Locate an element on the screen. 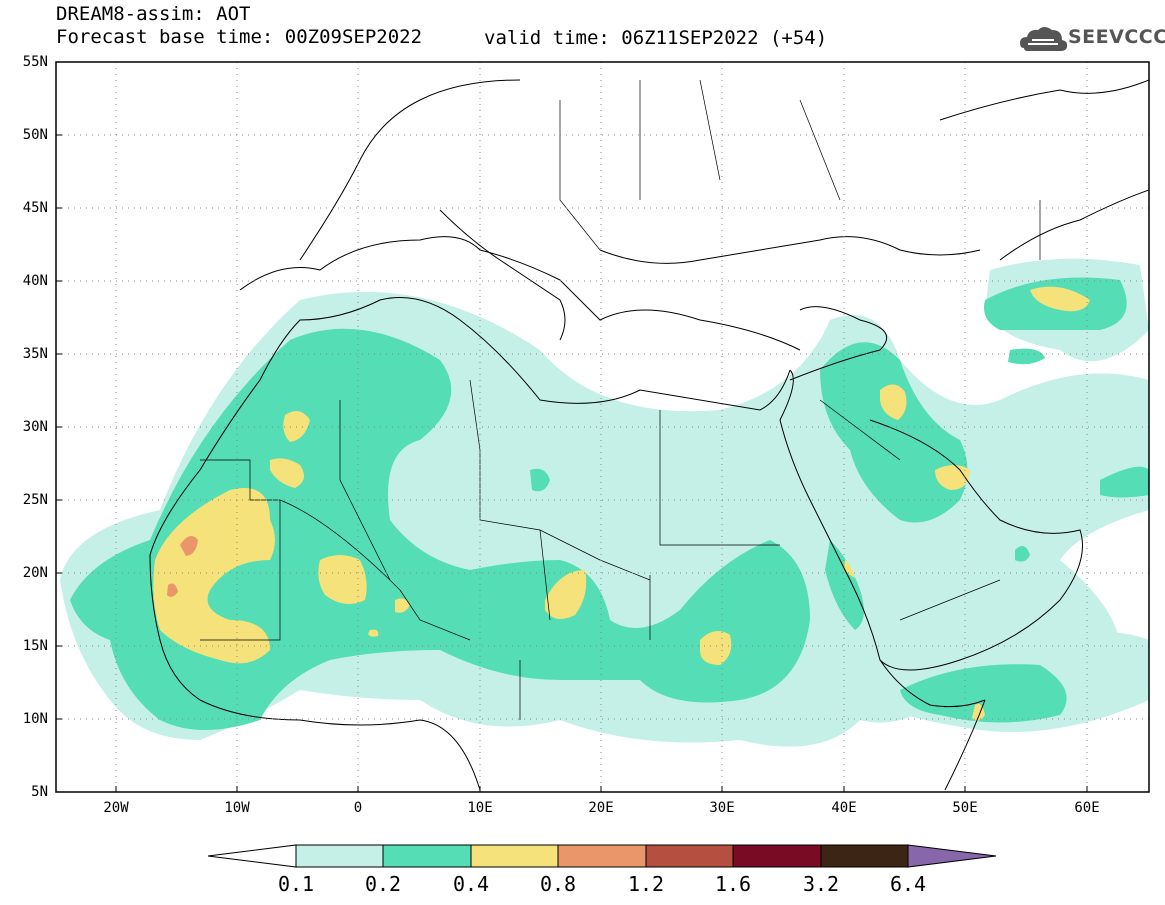 The image size is (1165, 905). lon-label: 20E is located at coordinates (601, 808).